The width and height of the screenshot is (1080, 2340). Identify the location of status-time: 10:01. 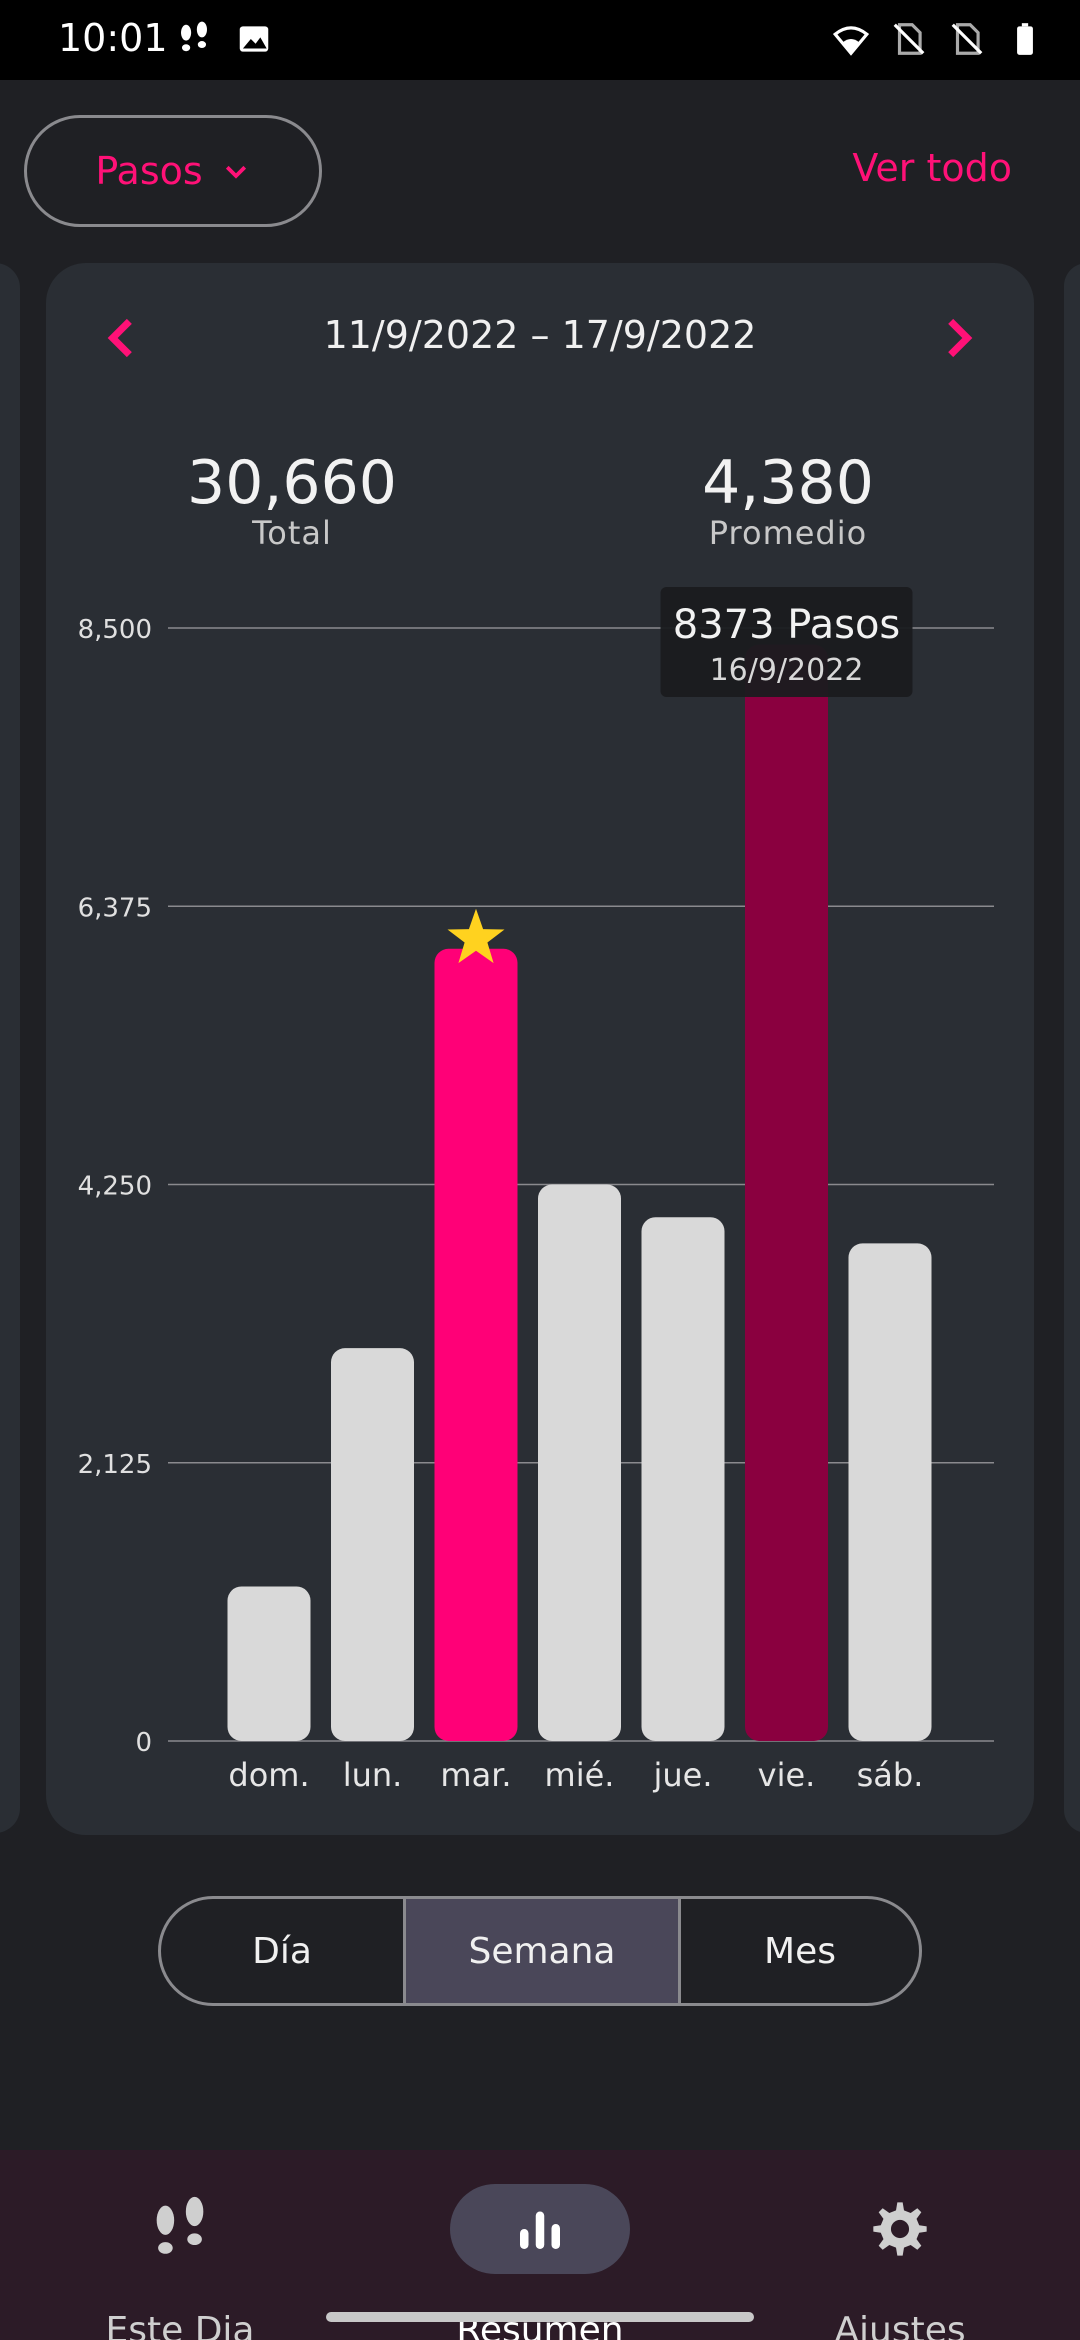
(113, 38).